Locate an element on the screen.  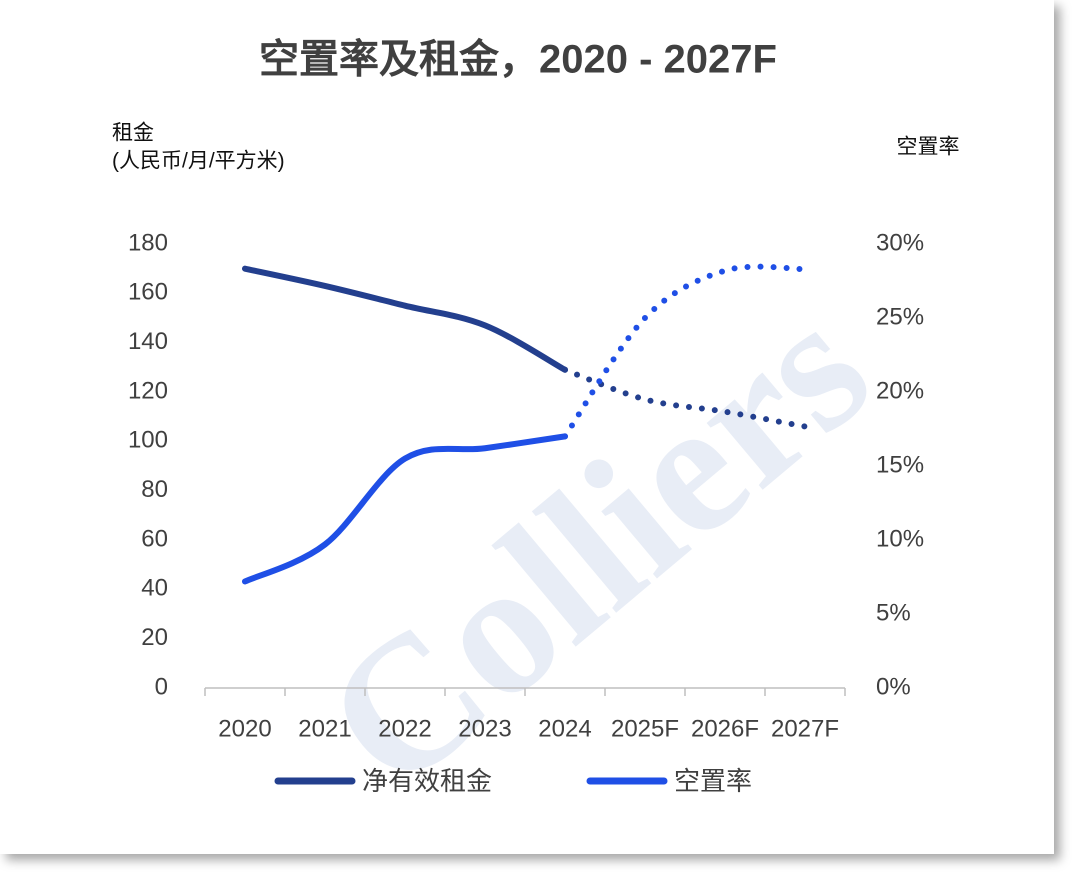
x-tick-label: 2022 is located at coordinates (404, 728).